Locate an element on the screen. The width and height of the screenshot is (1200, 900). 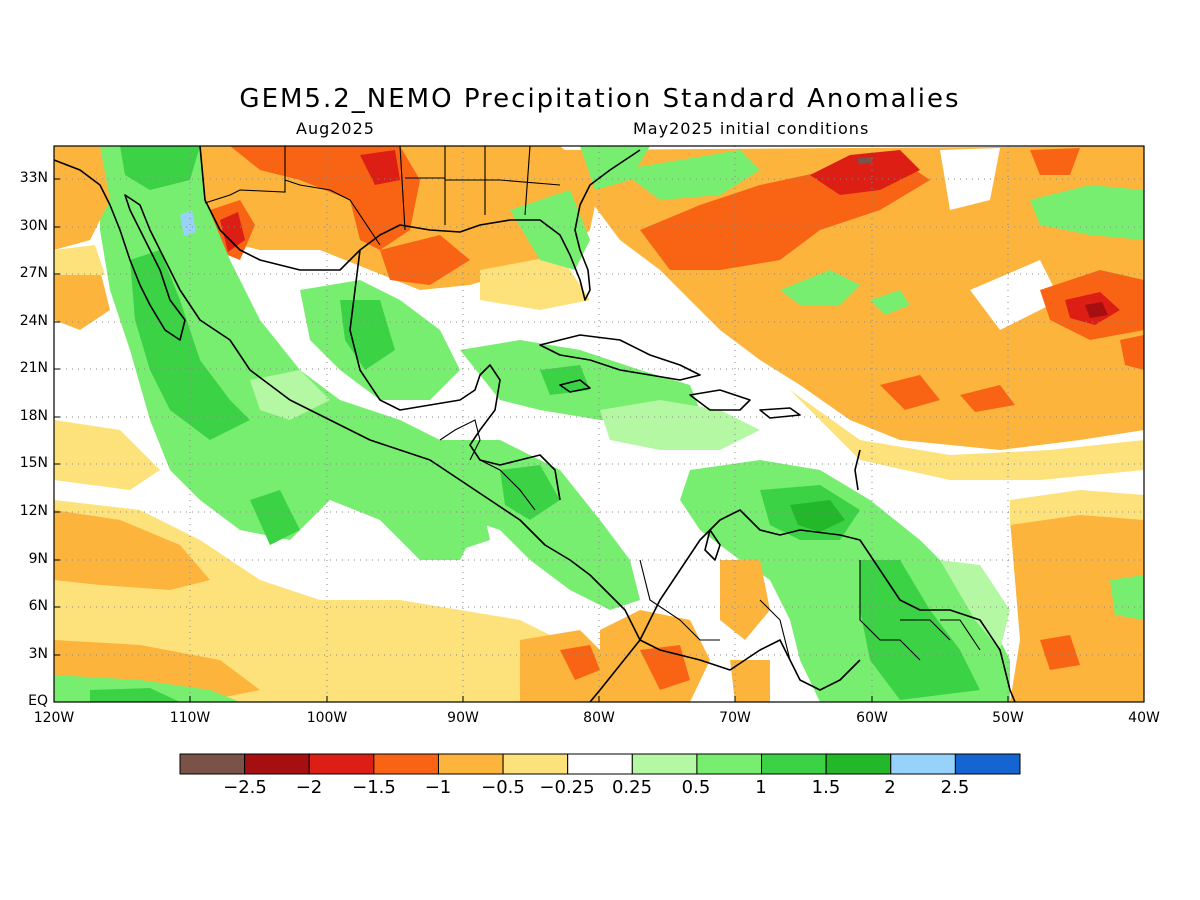
lat-label-33n: 33N is located at coordinates (33, 178).